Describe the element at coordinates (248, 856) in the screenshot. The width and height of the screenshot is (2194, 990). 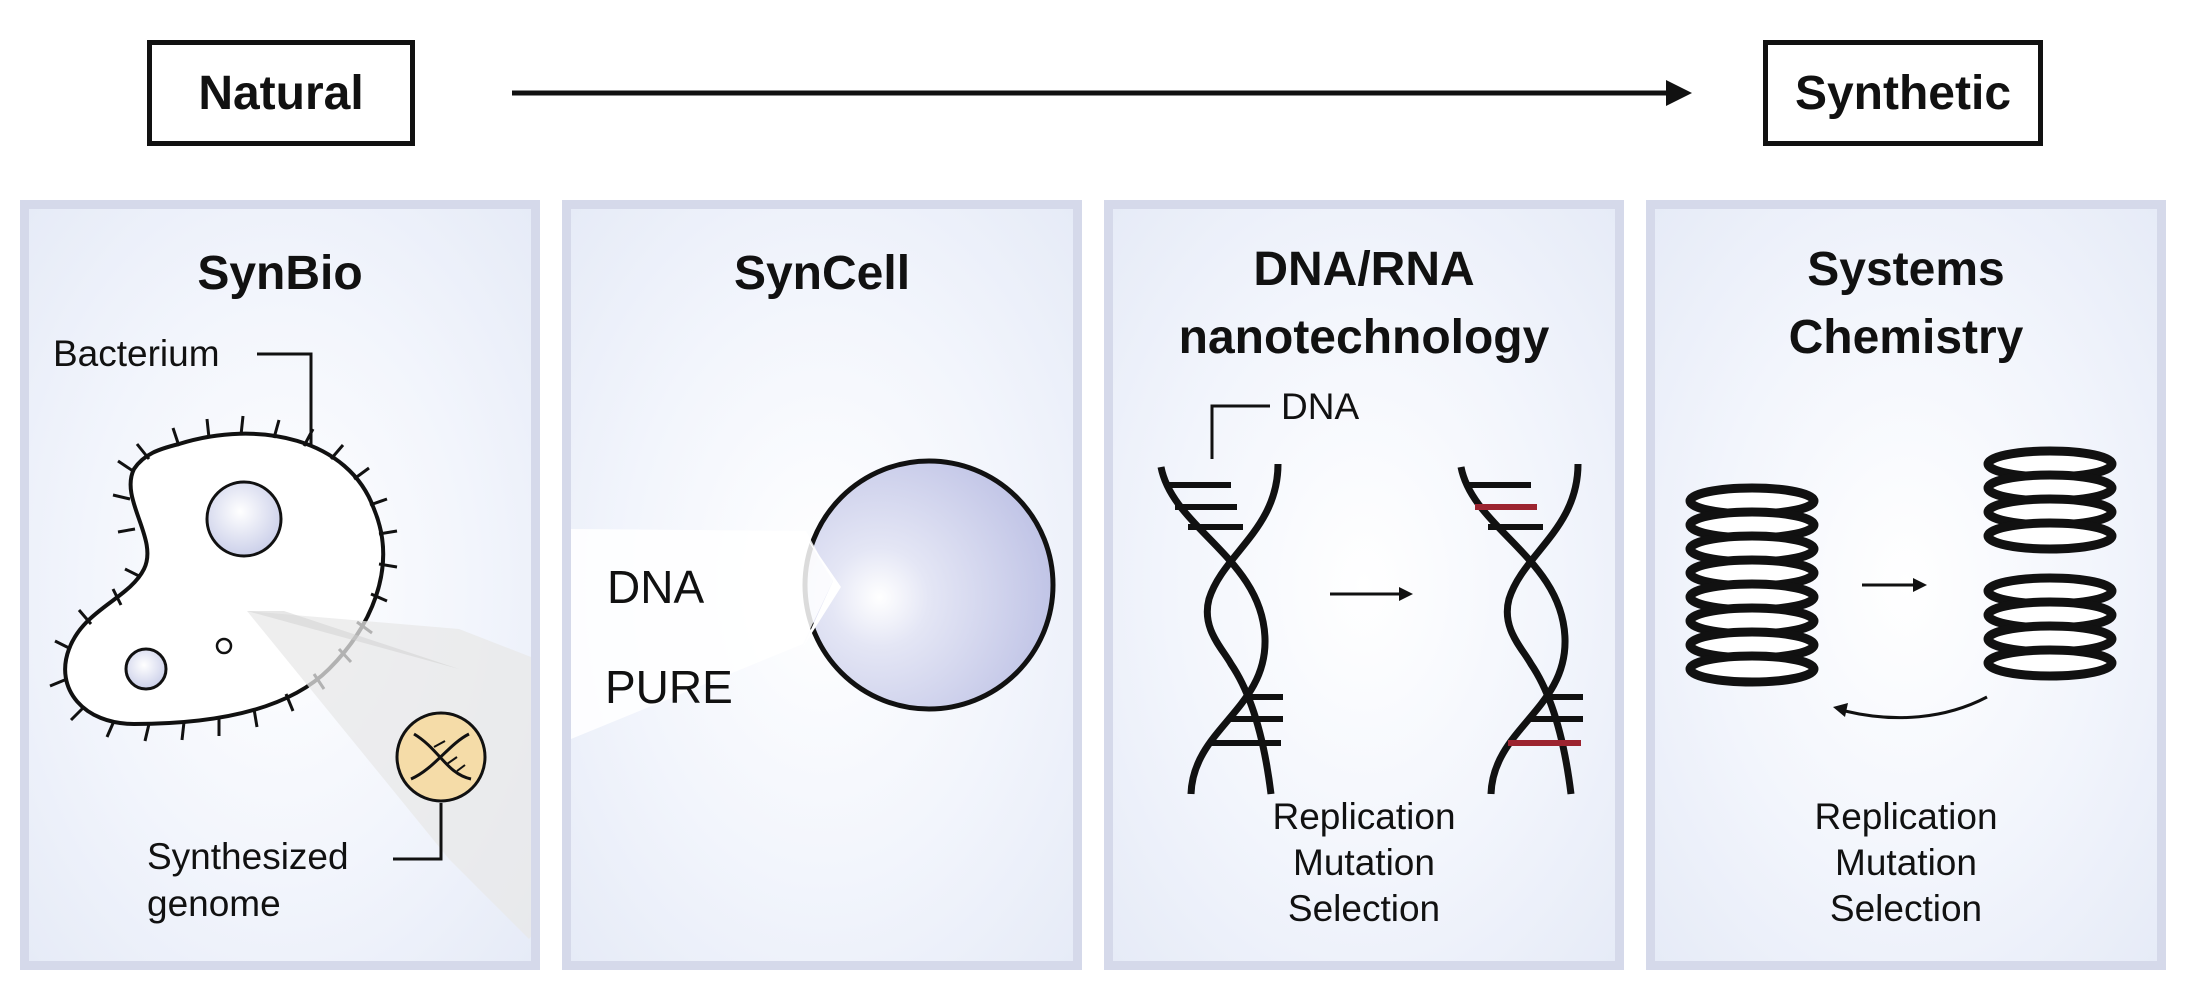
I see `genome-label-line1: Synthesized` at that location.